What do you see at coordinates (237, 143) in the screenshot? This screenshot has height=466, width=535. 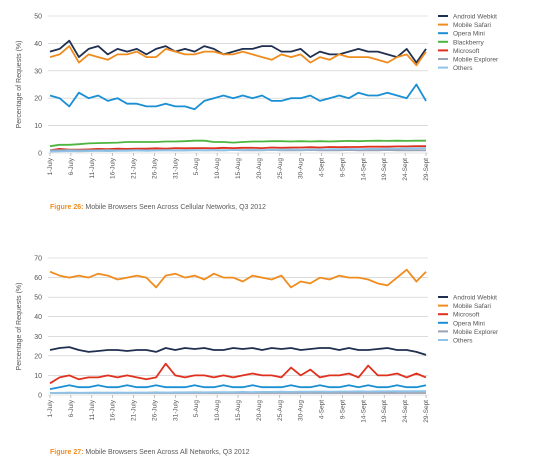 I see `series-line-blackberry` at bounding box center [237, 143].